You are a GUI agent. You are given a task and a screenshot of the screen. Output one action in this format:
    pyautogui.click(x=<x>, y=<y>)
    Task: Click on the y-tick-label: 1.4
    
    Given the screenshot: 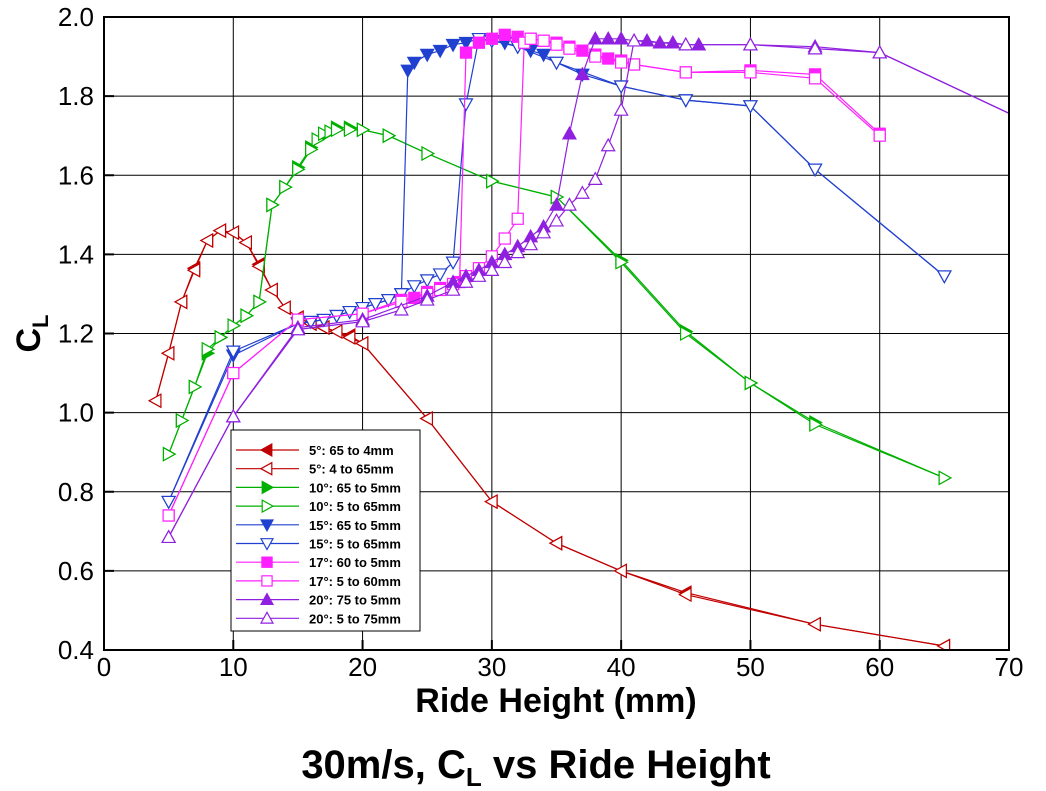 What is the action you would take?
    pyautogui.click(x=76, y=254)
    